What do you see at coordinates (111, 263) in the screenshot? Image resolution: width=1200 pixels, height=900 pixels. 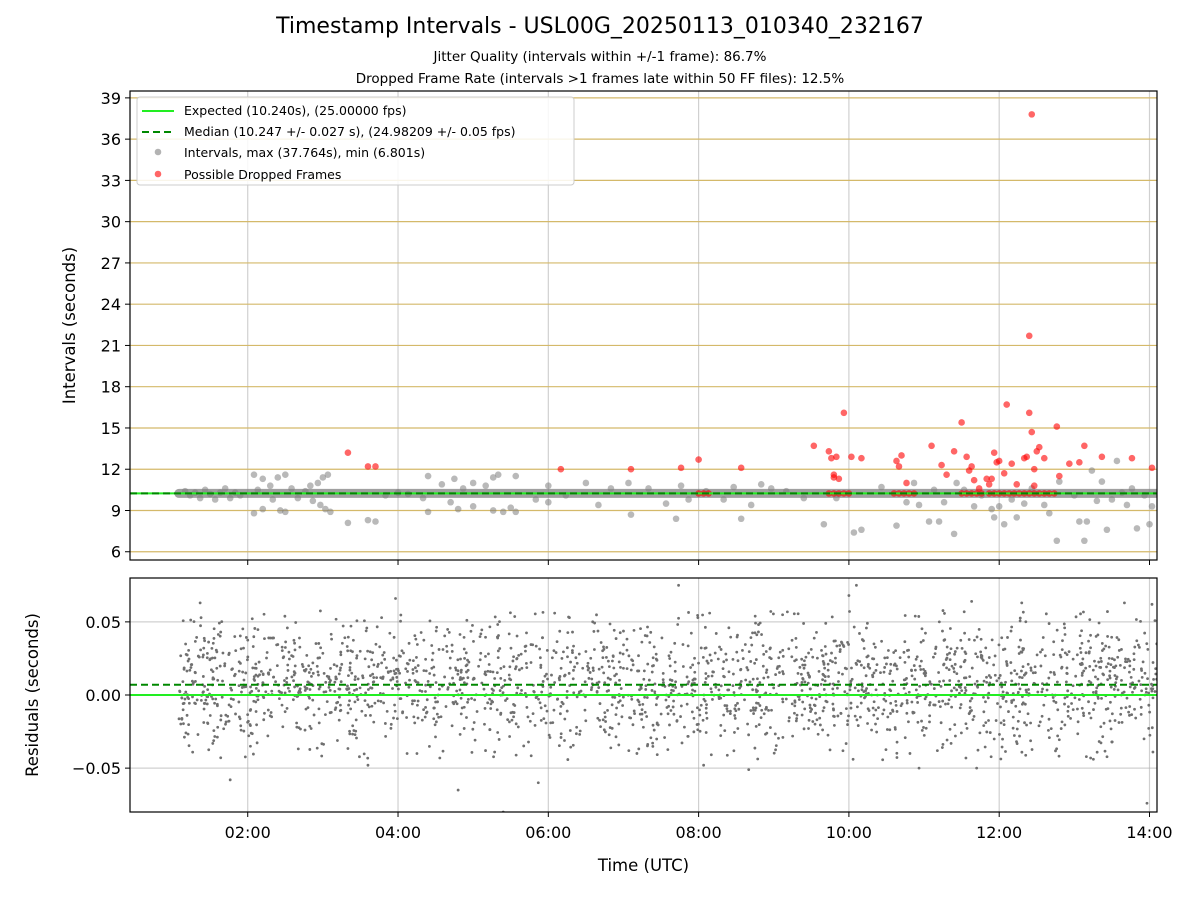 I see `y-tick-label-top: 27` at bounding box center [111, 263].